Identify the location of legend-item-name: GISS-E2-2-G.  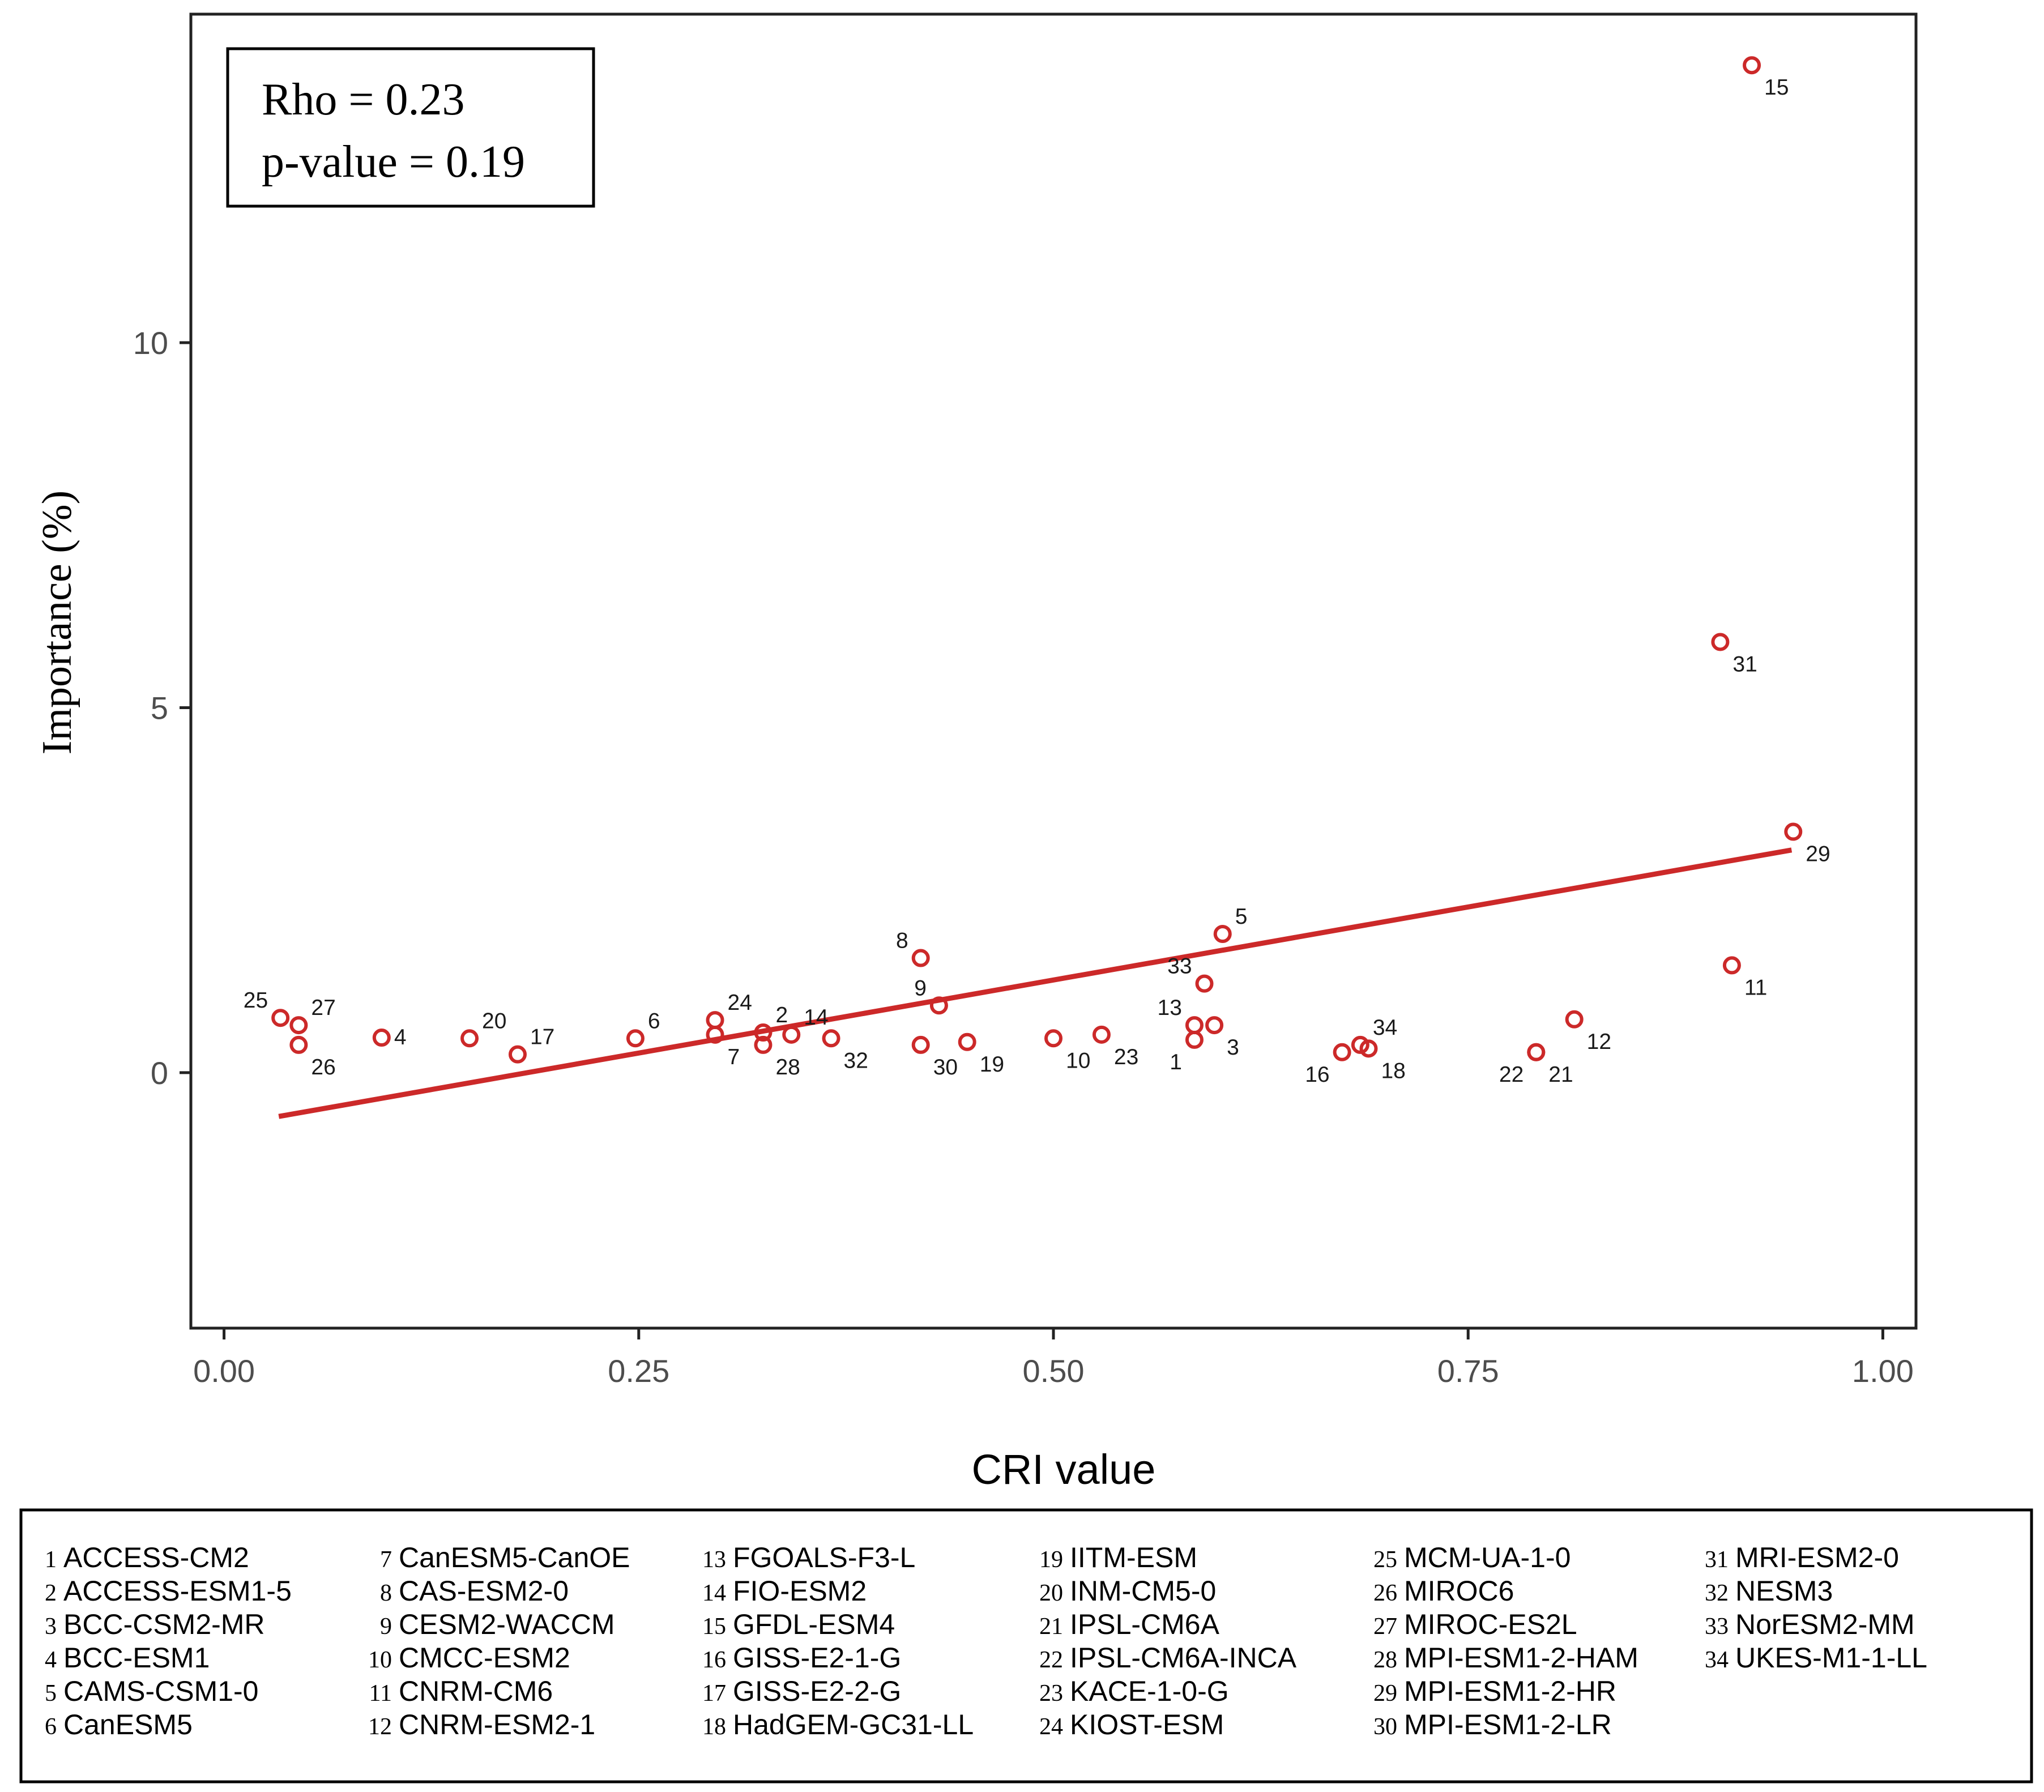
(817, 1691).